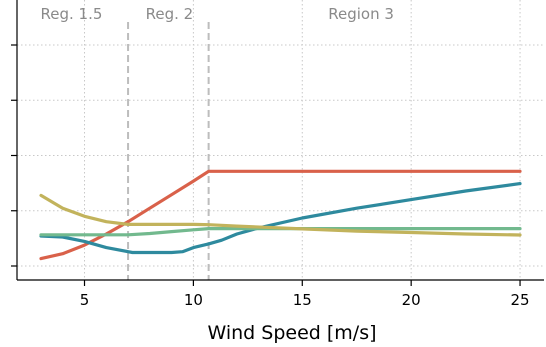 The image size is (546, 347). I want to click on x-tick-label: 15, so click(302, 300).